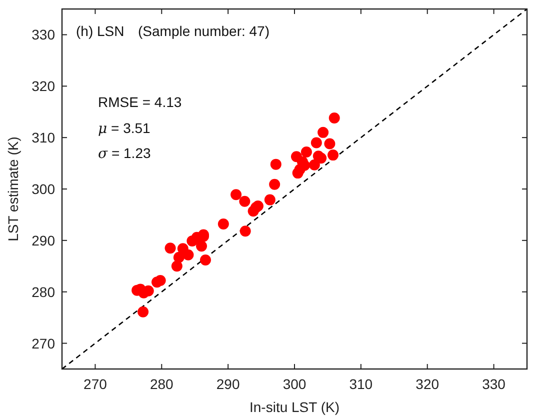  What do you see at coordinates (140, 102) in the screenshot?
I see `annotation: RMSE = 4.13` at bounding box center [140, 102].